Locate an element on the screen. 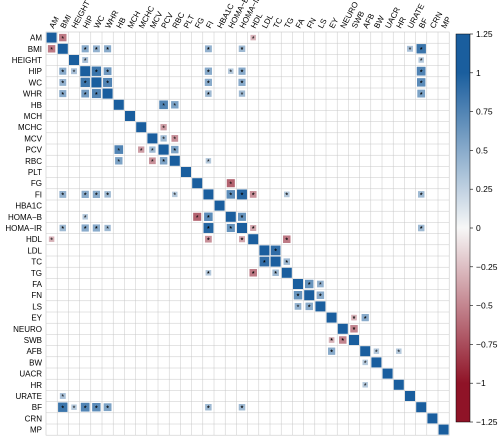  colorbar-tick-label: −0.25 is located at coordinates (487, 267).